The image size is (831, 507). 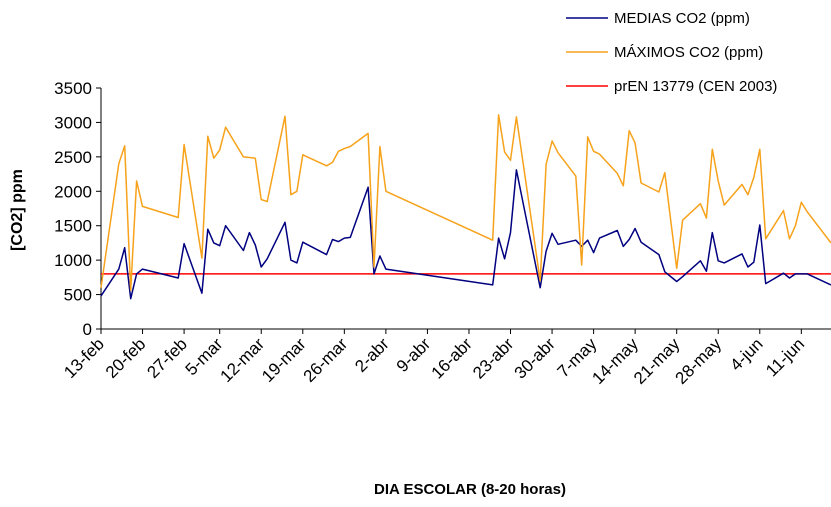 What do you see at coordinates (17, 210) in the screenshot?
I see `y-axis-label: [CO2] ppm` at bounding box center [17, 210].